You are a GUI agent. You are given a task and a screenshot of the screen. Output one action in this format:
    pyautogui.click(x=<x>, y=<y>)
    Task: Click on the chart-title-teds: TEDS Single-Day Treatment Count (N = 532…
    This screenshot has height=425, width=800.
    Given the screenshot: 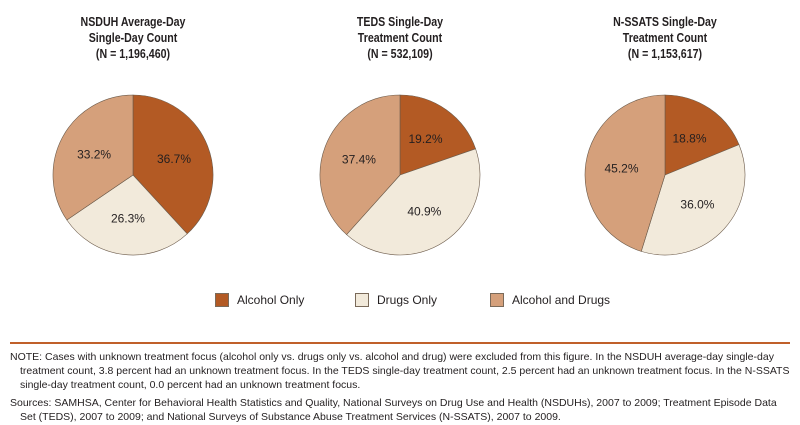 What is the action you would take?
    pyautogui.click(x=400, y=38)
    